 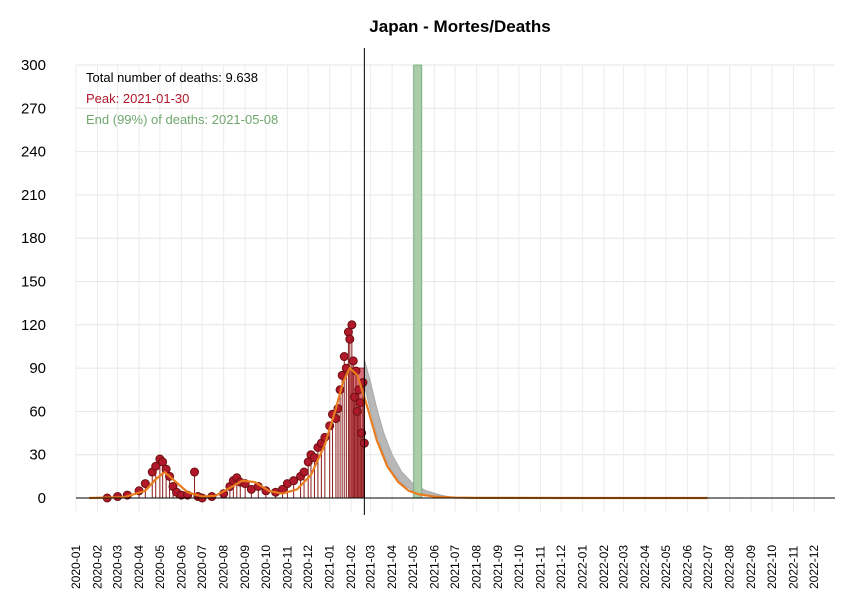 What do you see at coordinates (160, 567) in the screenshot?
I see `x-tick-label: 2020-05` at bounding box center [160, 567].